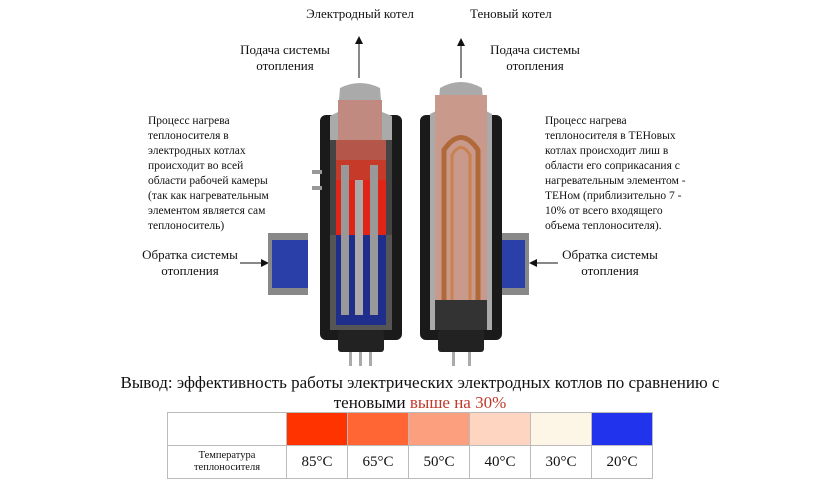  What do you see at coordinates (500, 462) in the screenshot?
I see `temp-cell: 40°C` at bounding box center [500, 462].